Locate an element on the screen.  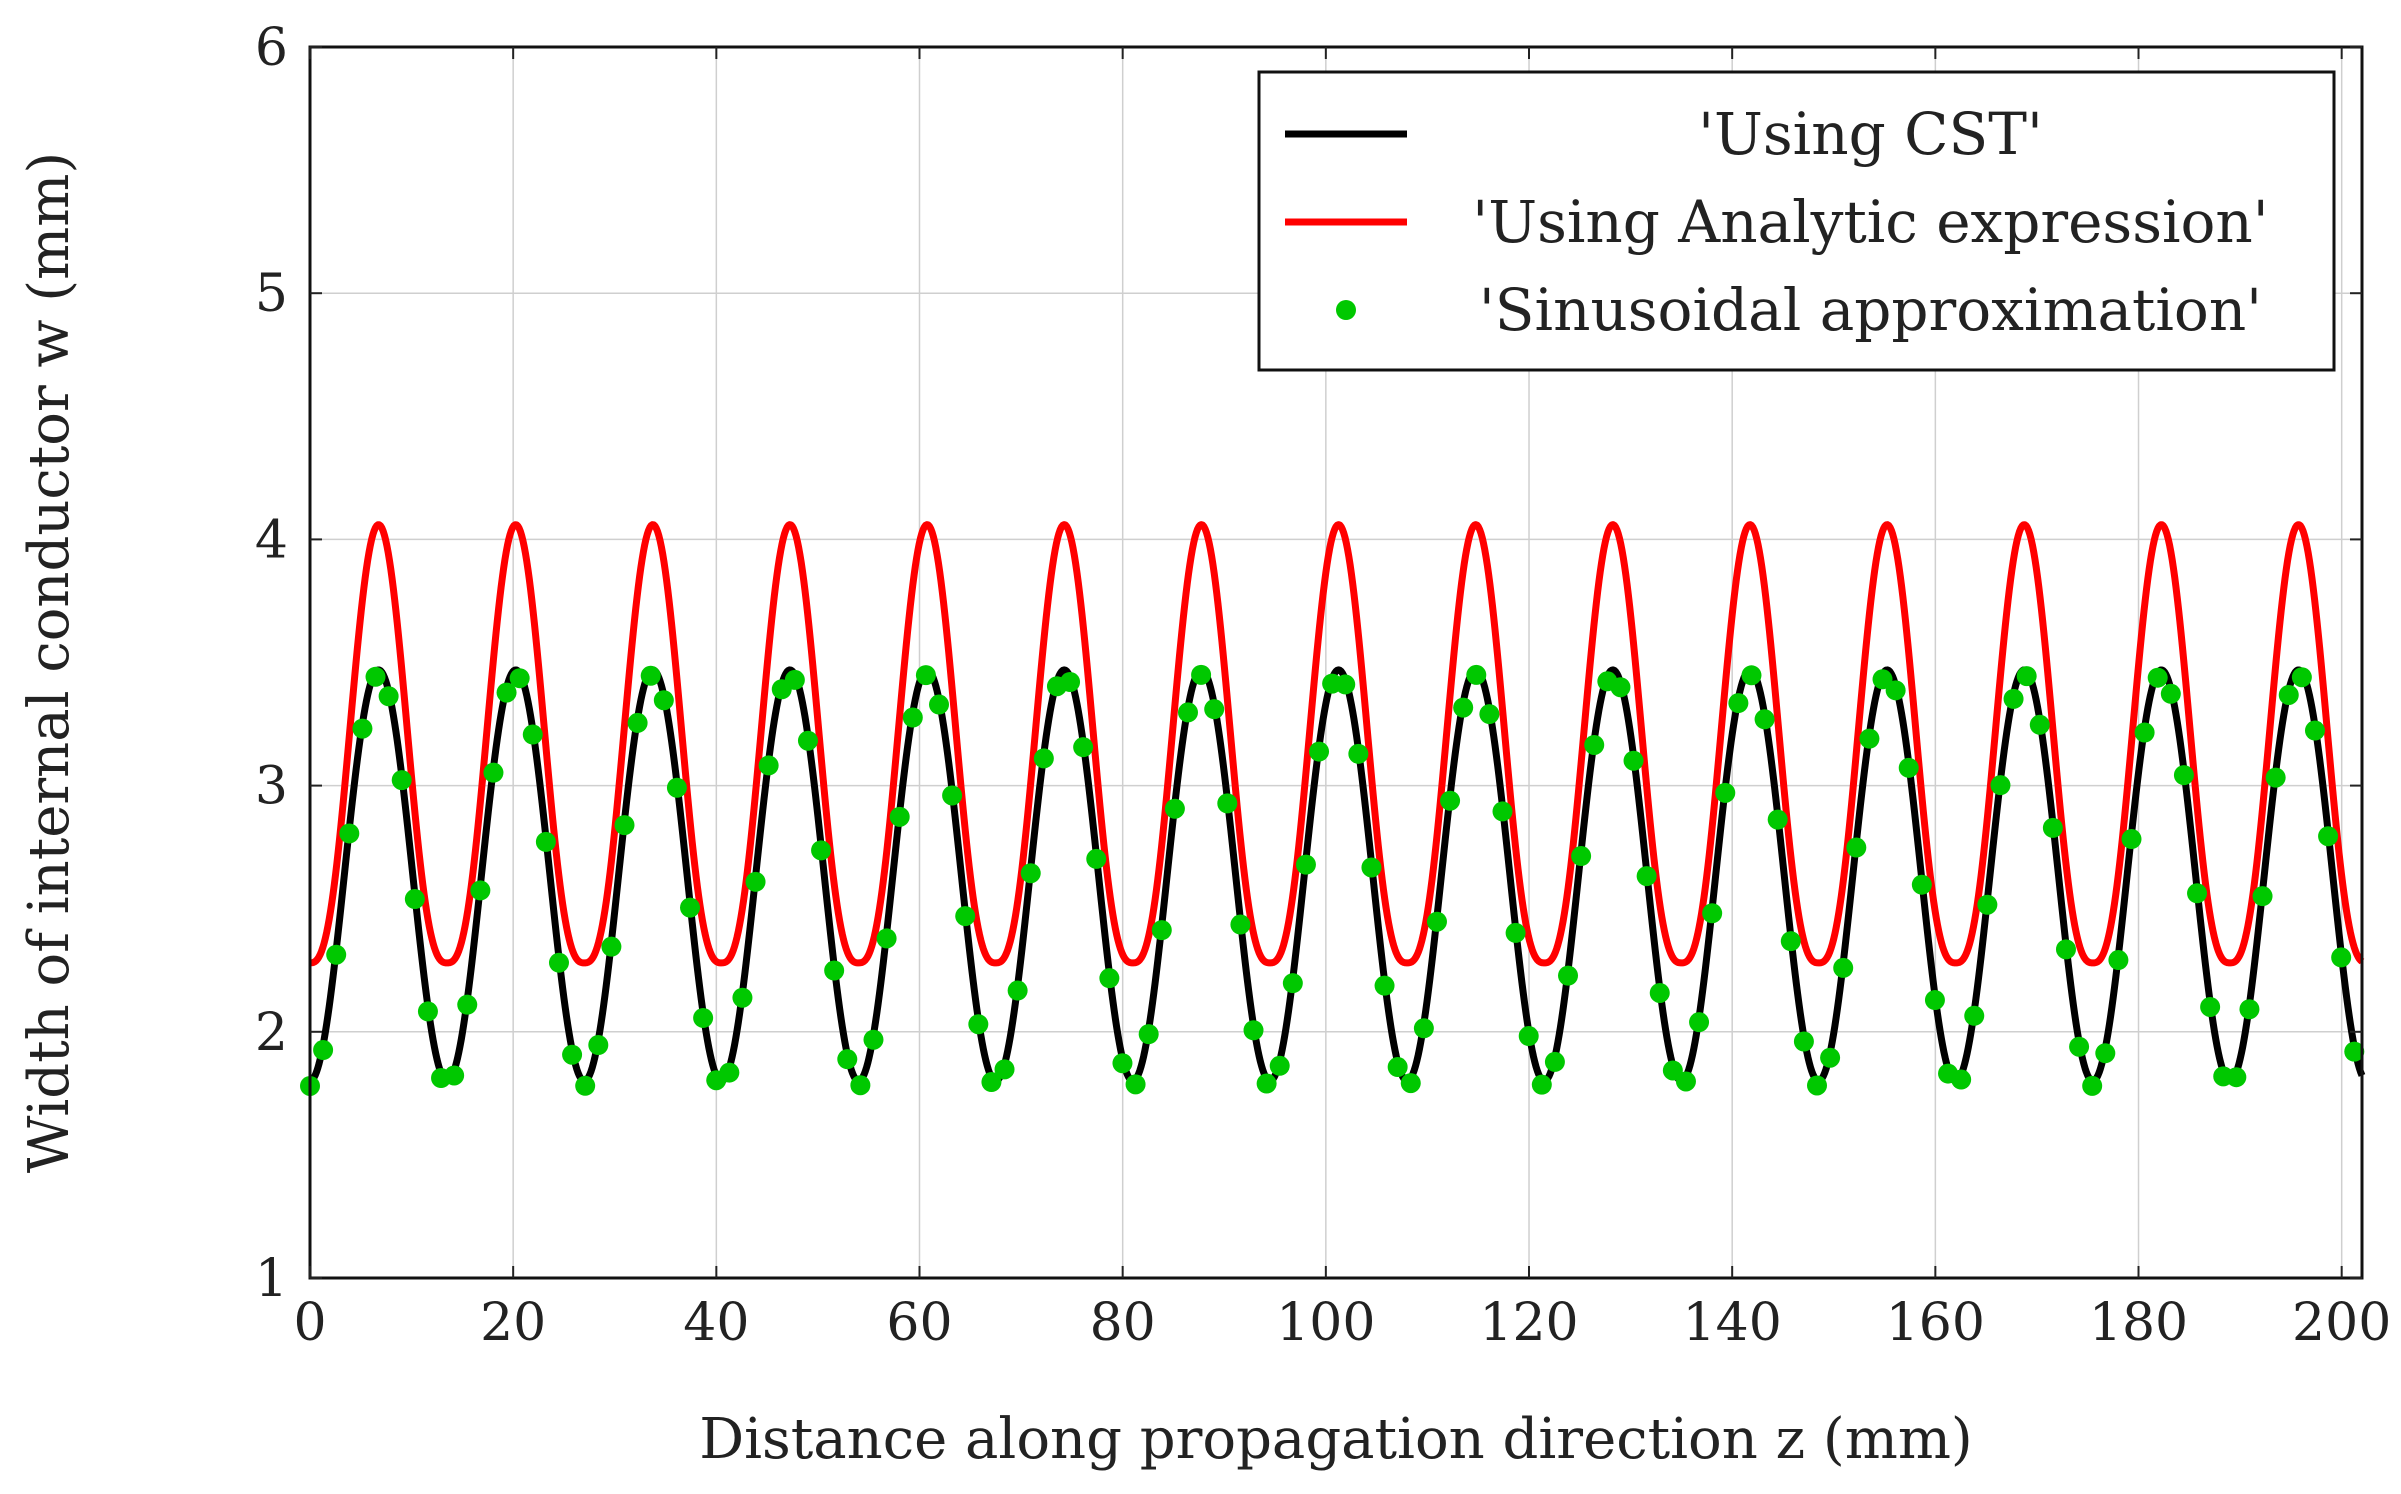
x-tick-label: 160 is located at coordinates (1935, 1323).